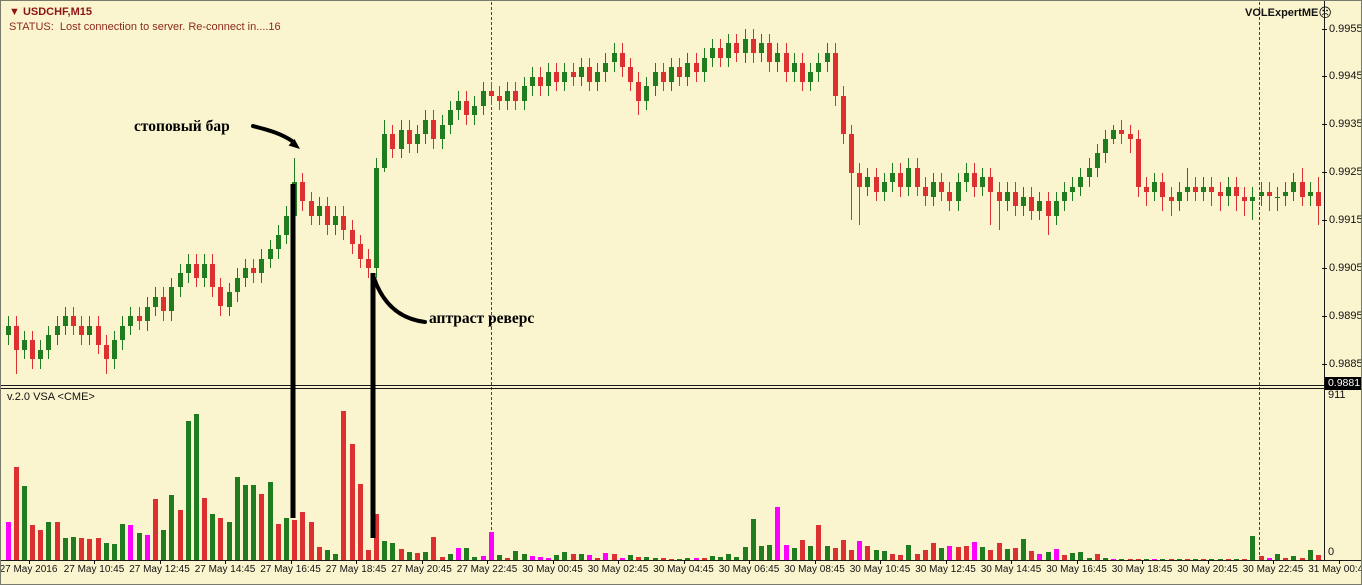  I want to click on time-tick-label: 27 May 18:45, so click(356, 567).